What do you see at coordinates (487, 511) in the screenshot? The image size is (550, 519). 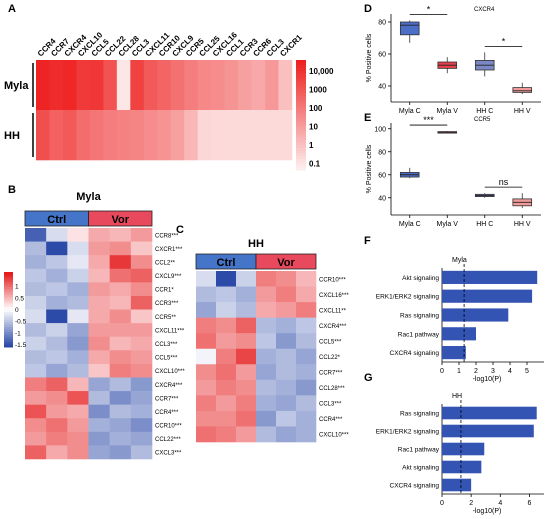 I see `barchart-g-x-label: -log10(P)` at bounding box center [487, 511].